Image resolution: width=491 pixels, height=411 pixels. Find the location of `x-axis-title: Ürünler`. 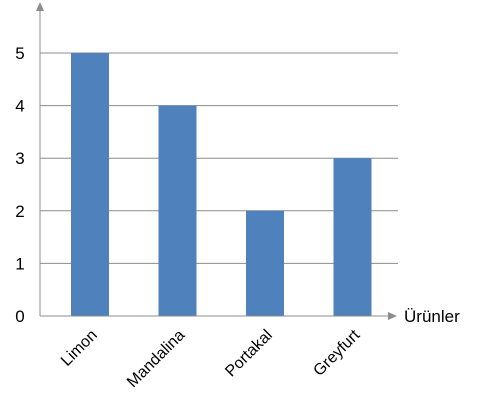

x-axis-title: Ürünler is located at coordinates (432, 316).